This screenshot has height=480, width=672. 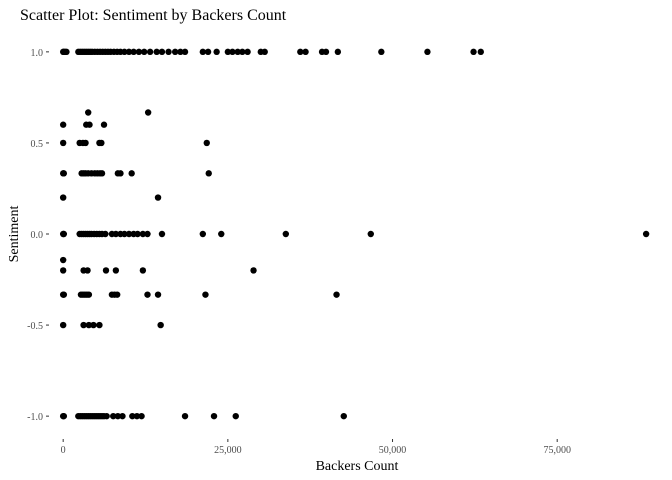 I want to click on y-tick-label: 1.0, so click(x=37, y=53).